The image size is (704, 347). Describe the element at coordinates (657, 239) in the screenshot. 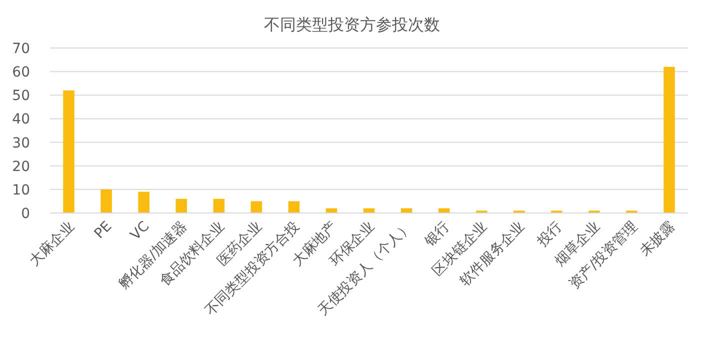

I see `x-tick-label: 未披露` at that location.